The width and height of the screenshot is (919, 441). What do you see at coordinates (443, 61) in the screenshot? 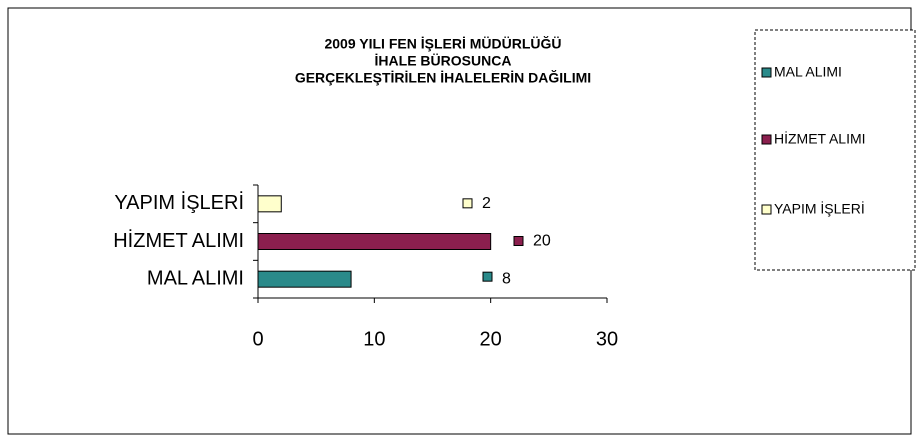
I see `chart-title: İHALE BÜROSUNCA` at bounding box center [443, 61].